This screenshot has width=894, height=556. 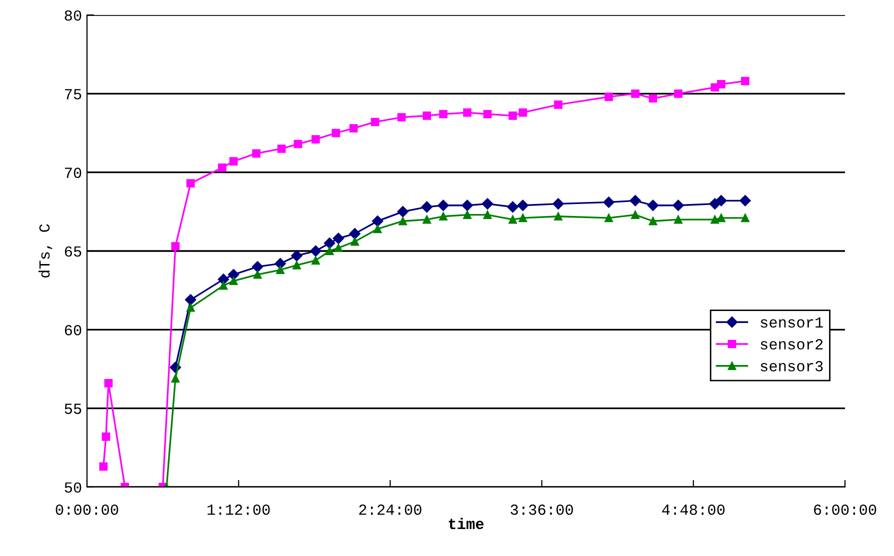 What do you see at coordinates (73, 330) in the screenshot?
I see `y-tick-label: 60` at bounding box center [73, 330].